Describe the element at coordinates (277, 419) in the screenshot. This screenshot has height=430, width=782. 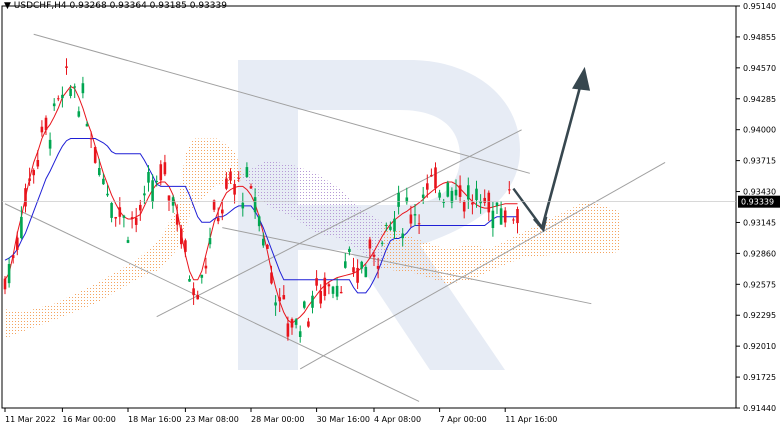
I see `x-tick-label: 28 Mar 00:00` at that location.